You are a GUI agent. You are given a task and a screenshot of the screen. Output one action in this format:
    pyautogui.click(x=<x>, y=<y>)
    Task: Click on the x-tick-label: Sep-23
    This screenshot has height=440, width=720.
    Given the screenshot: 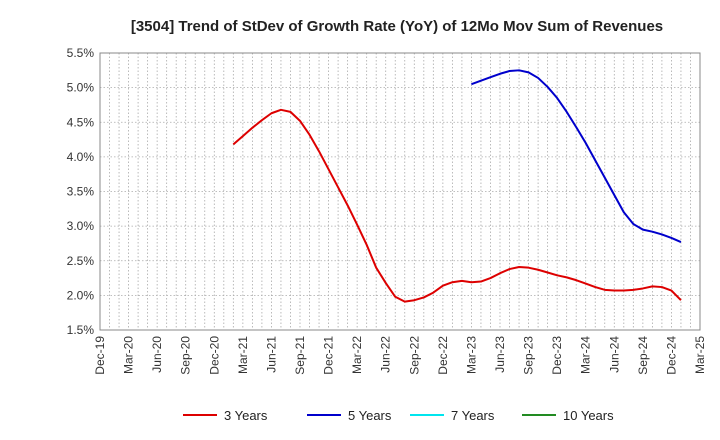 What is the action you would take?
    pyautogui.click(x=529, y=355)
    